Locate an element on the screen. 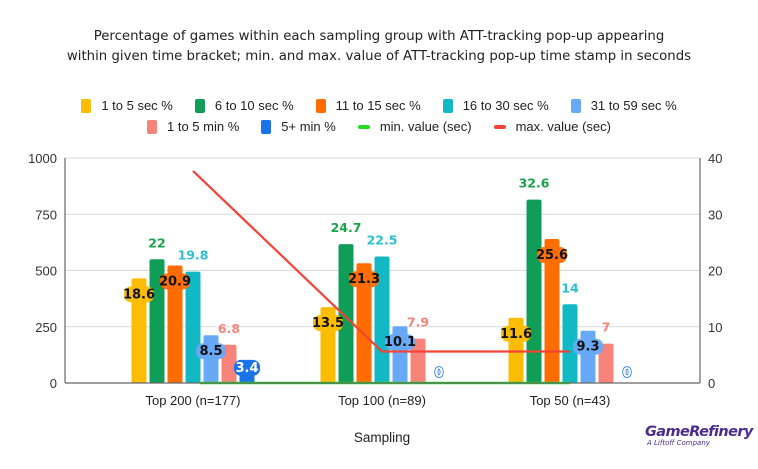 The height and width of the screenshot is (469, 758). legend-label: 31 to 59 sec % is located at coordinates (633, 105).